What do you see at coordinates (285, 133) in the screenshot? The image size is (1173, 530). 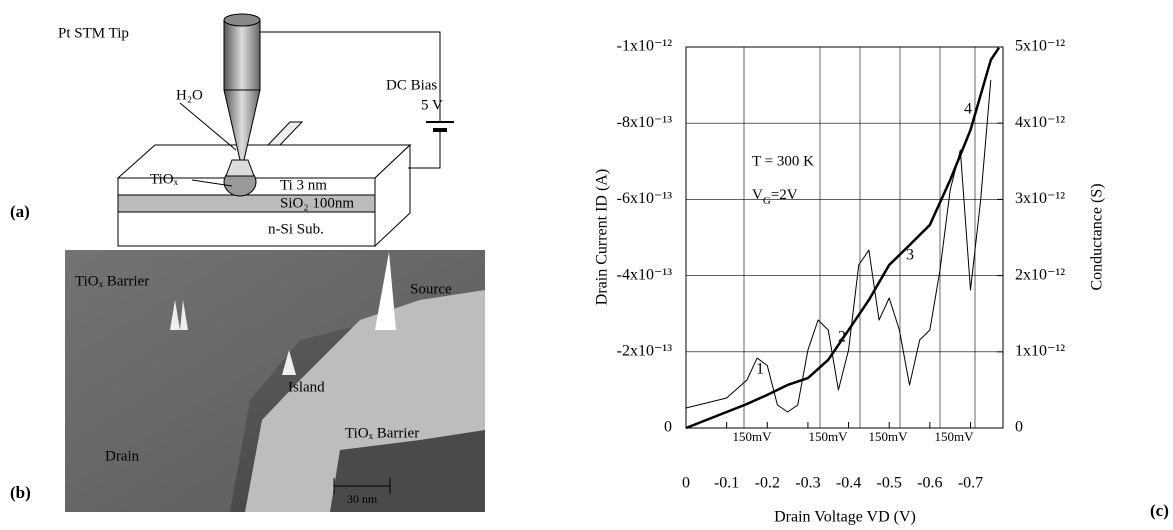 I see `ridge` at bounding box center [285, 133].